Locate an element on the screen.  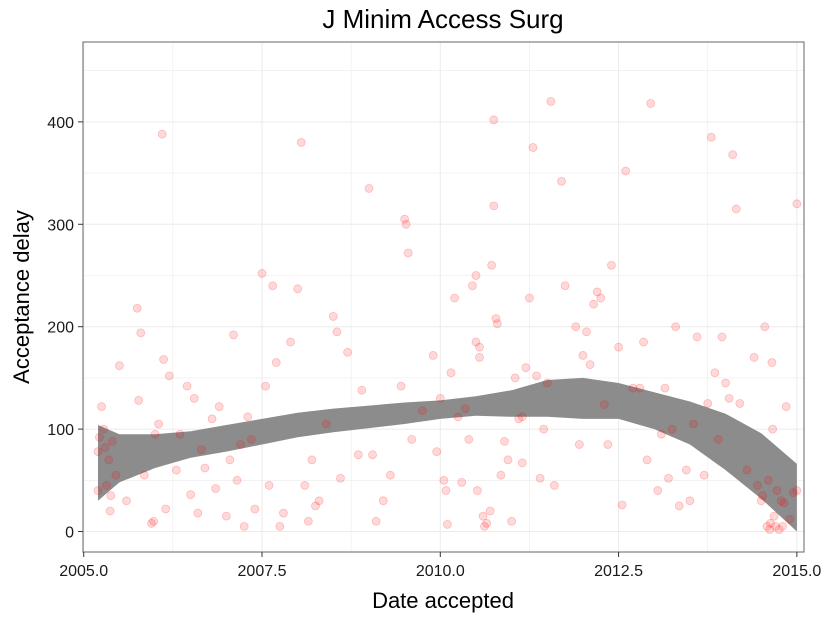
x-tick-label: 2015.0 is located at coordinates (796, 571).